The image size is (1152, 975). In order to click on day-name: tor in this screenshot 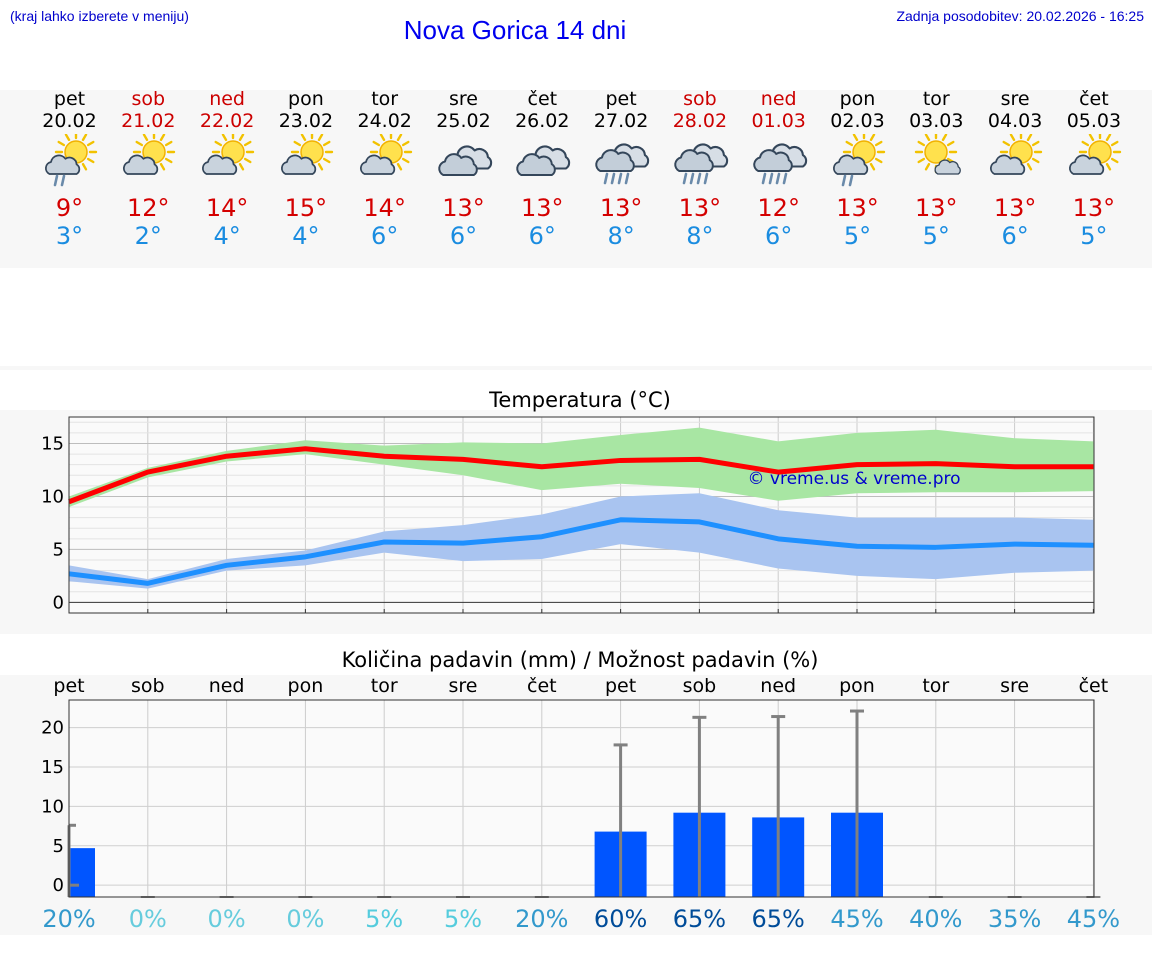, I will do `click(385, 99)`.